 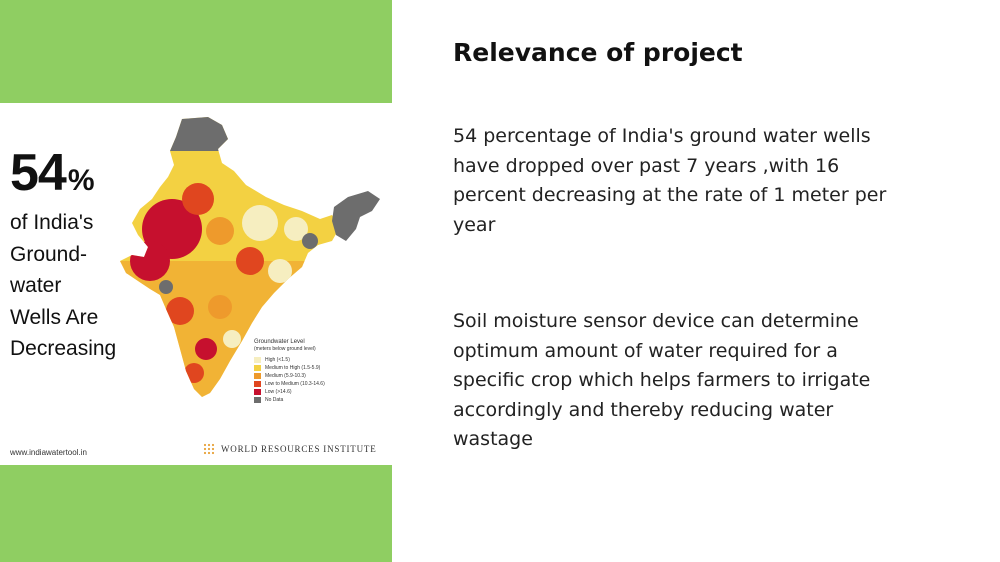 I want to click on wri-logo: WORLD RESOURCES INSTITUTE, so click(x=290, y=449).